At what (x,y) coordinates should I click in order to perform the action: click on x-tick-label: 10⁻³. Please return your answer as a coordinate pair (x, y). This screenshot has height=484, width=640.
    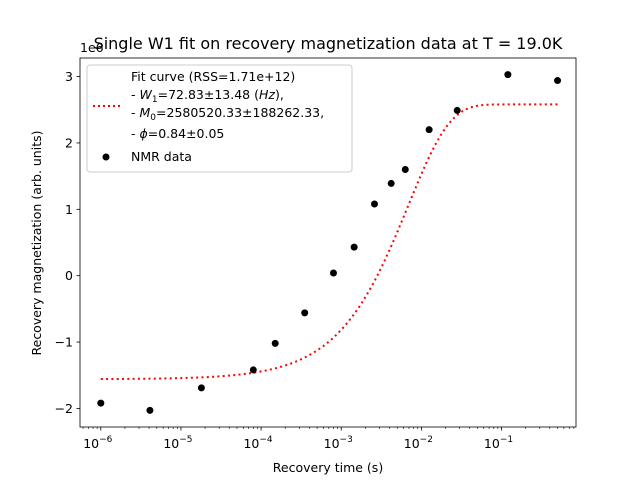
    Looking at the image, I should click on (338, 443).